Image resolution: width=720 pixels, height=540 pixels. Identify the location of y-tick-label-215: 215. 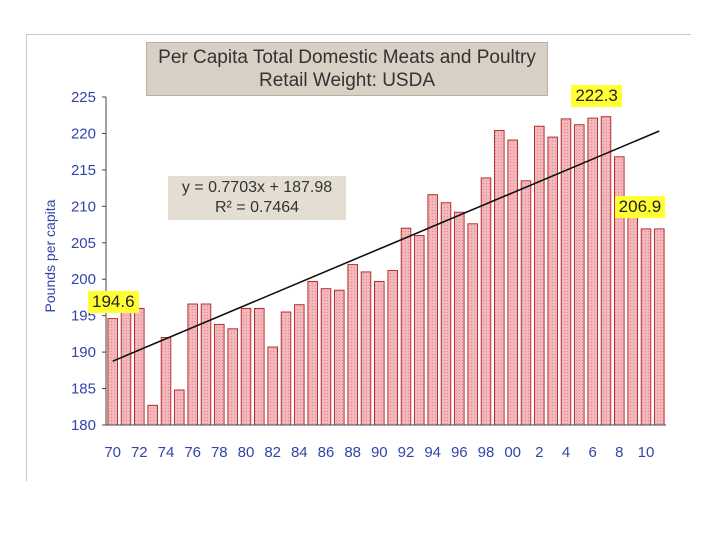
(83, 170).